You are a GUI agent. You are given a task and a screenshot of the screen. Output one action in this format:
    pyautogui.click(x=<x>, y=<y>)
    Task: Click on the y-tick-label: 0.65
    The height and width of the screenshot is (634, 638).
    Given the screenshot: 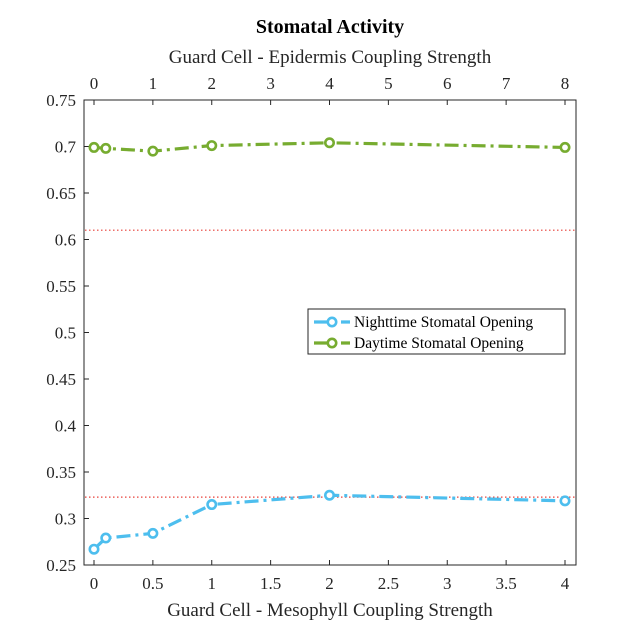 What is the action you would take?
    pyautogui.click(x=61, y=193)
    